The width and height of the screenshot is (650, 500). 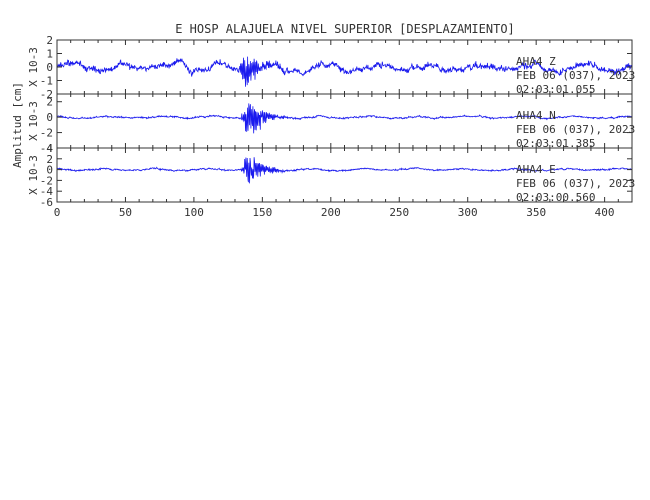 What do you see at coordinates (17, 125) in the screenshot?
I see `y-axis-label: Amplitud [cm]` at bounding box center [17, 125].